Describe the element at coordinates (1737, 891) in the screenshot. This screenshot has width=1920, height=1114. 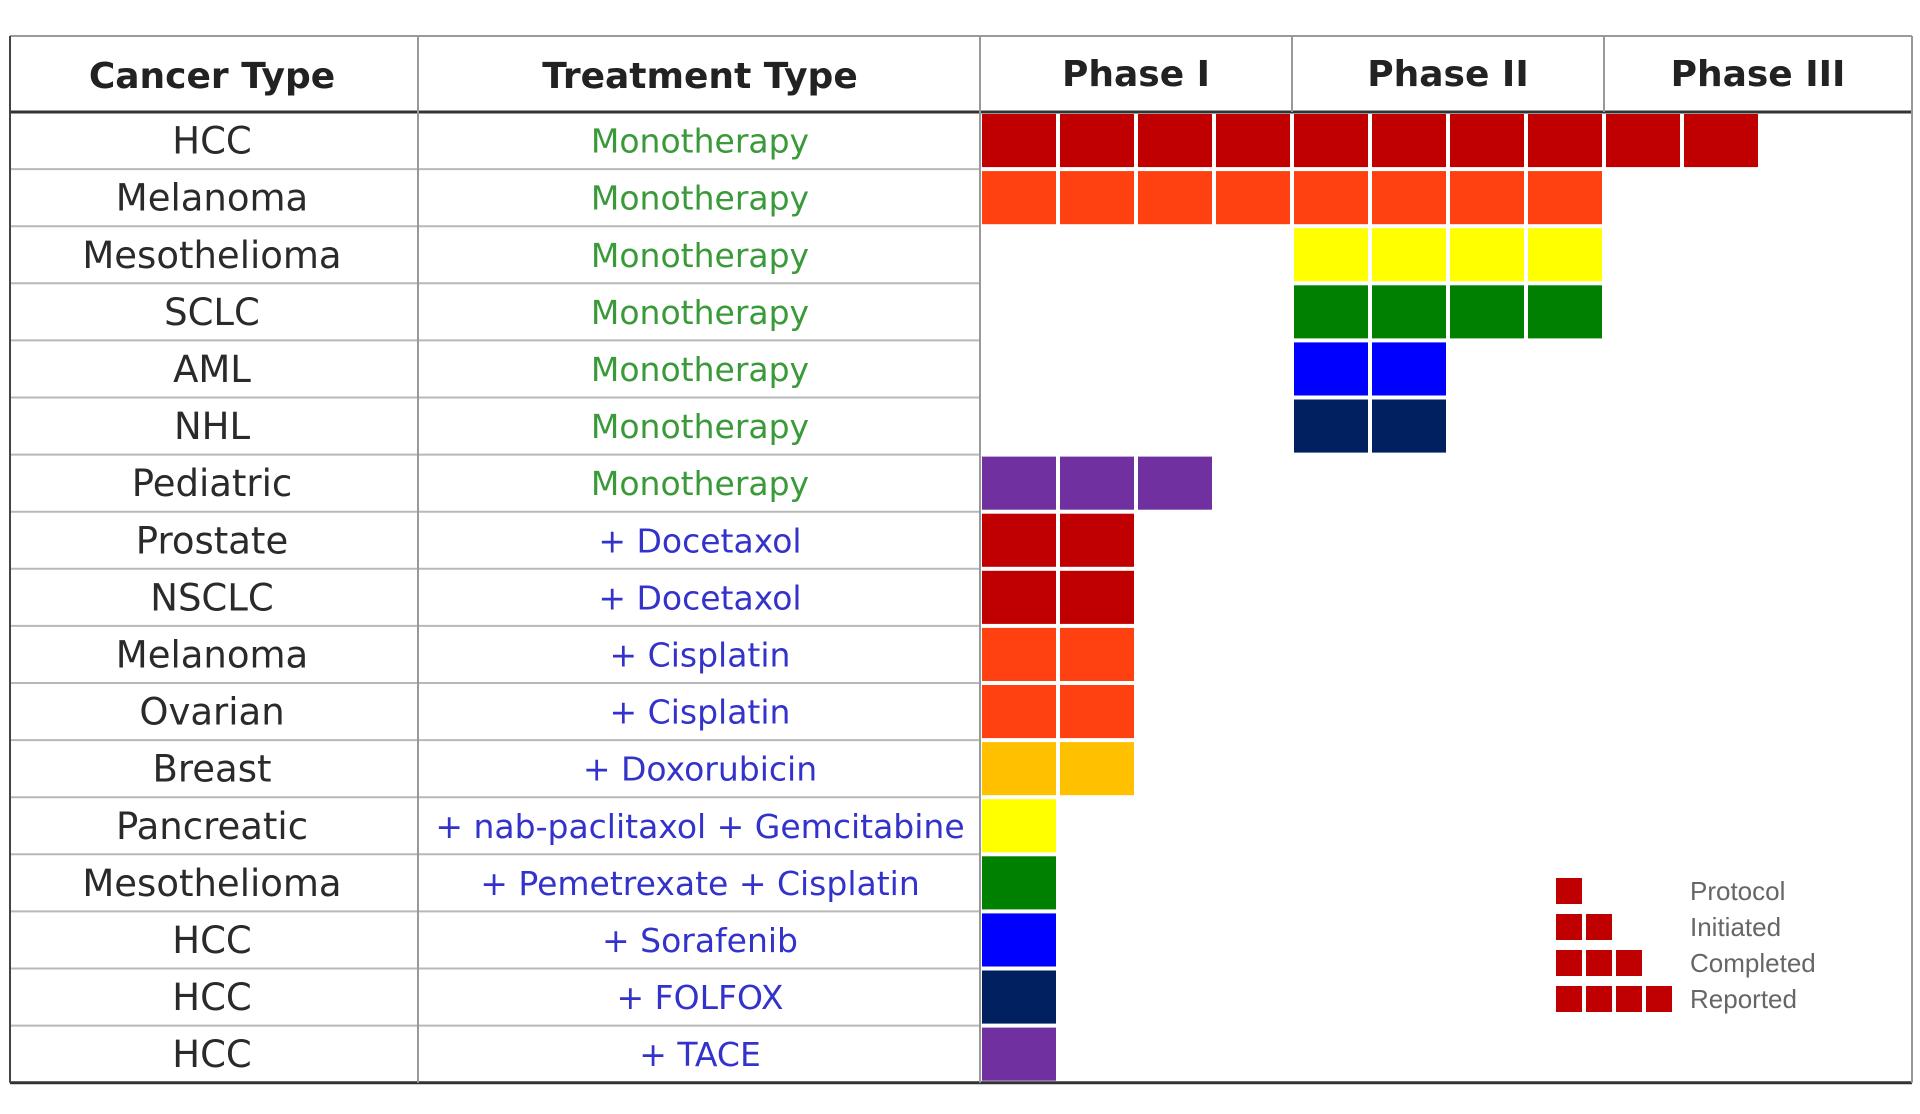
I see `legend-label: Protocol` at that location.